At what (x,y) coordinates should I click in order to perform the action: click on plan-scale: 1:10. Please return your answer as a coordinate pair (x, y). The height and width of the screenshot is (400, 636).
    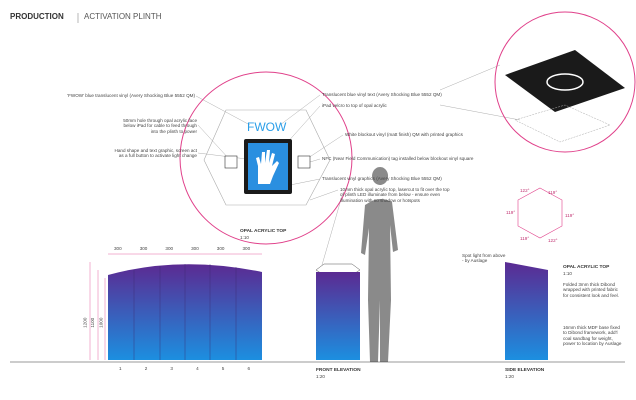
    Looking at the image, I should click on (244, 237).